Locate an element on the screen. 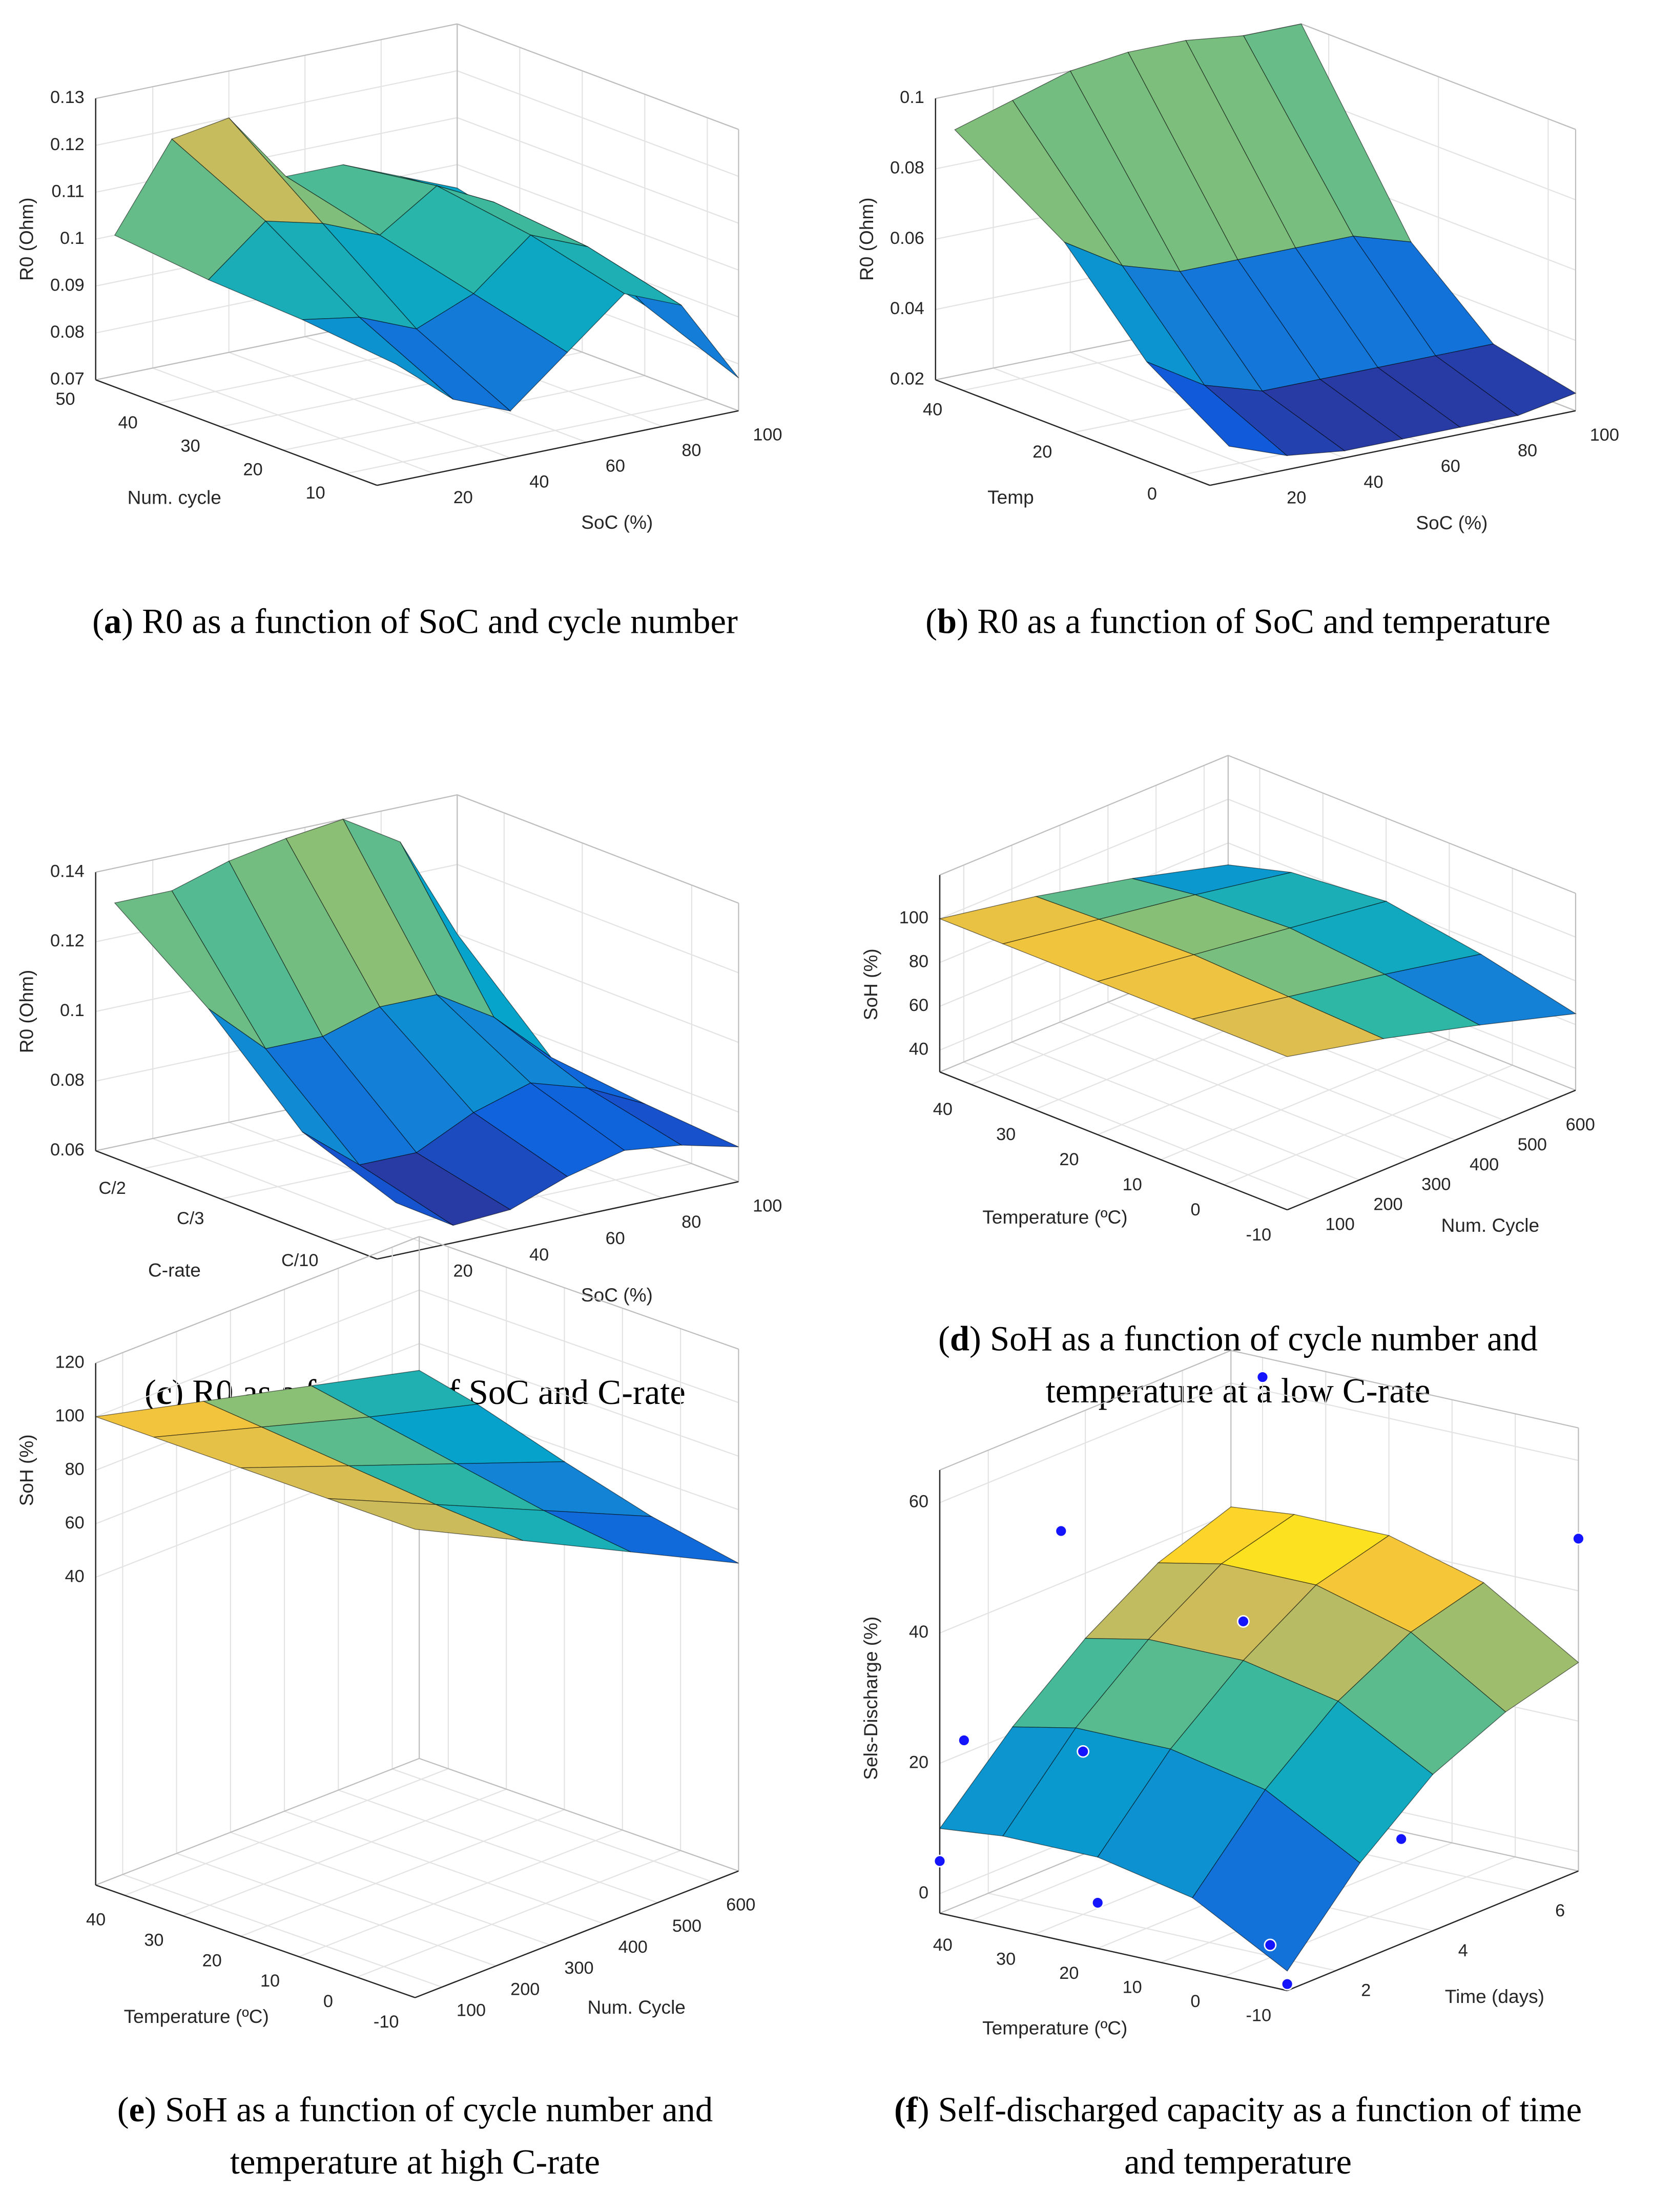 The image size is (1653, 2212). y-tick-label: C/3 is located at coordinates (190, 1218).